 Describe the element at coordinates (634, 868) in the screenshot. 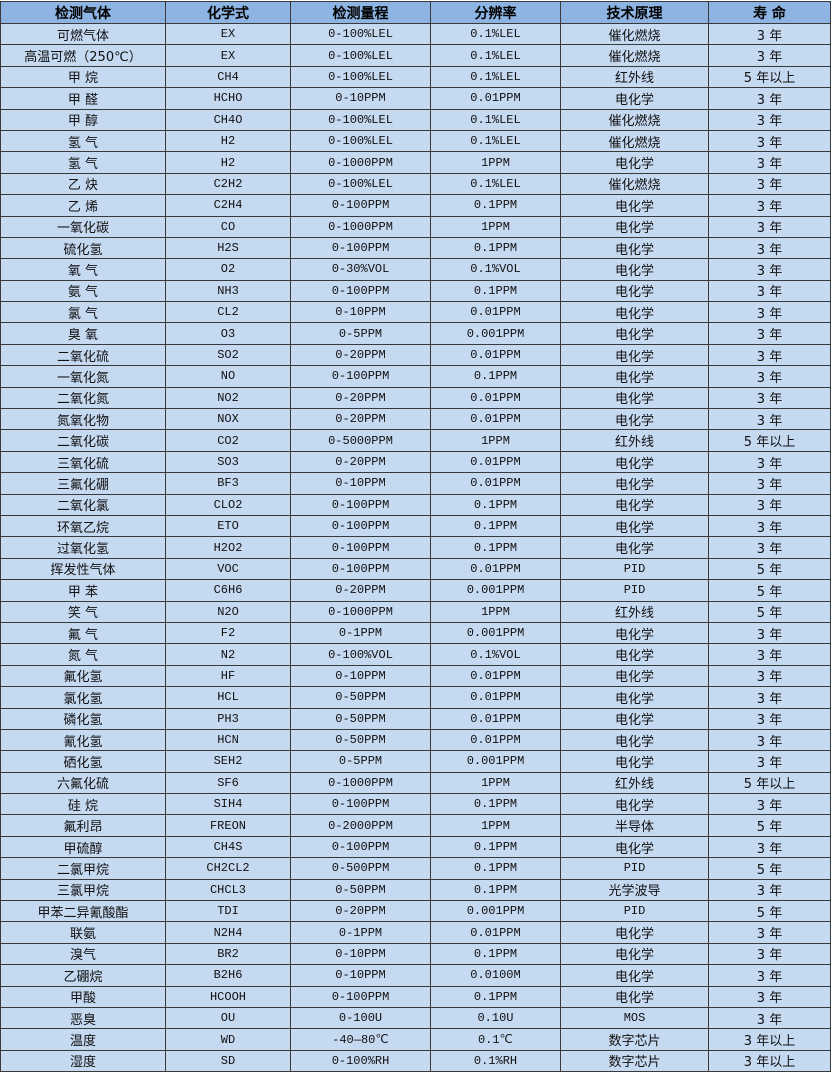

I see `cell-principle: PID` at that location.